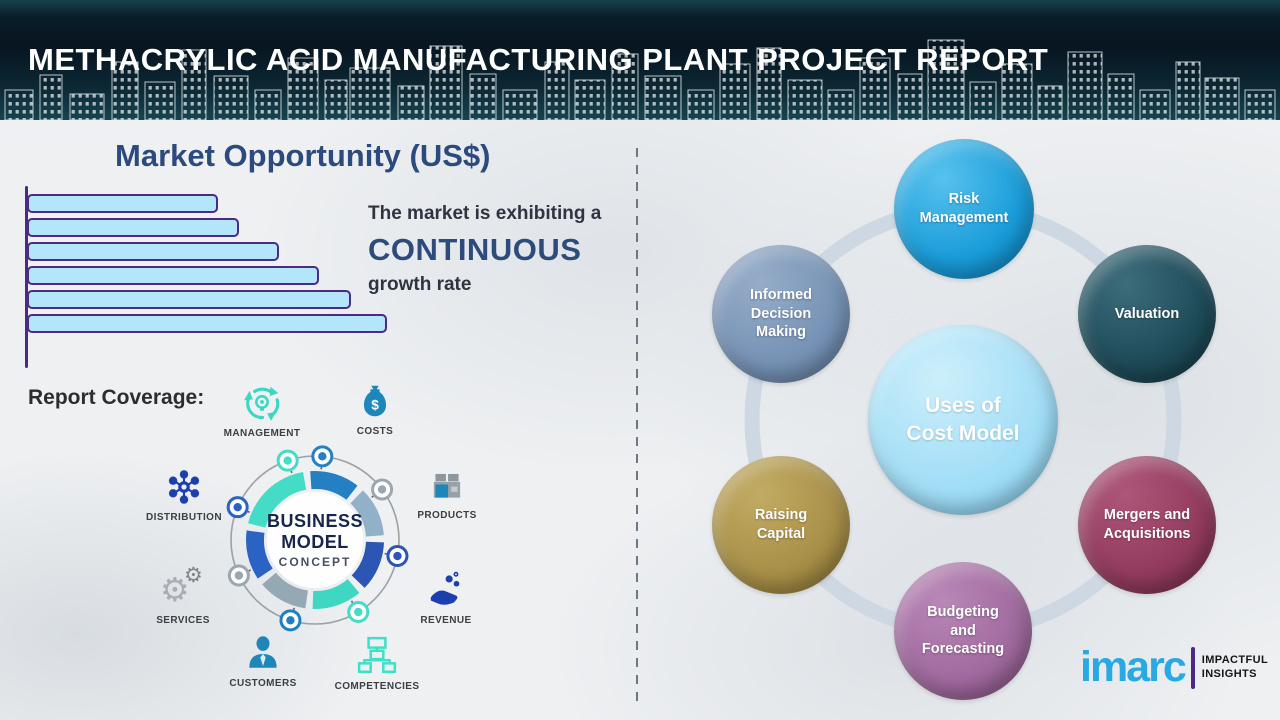 Image resolution: width=1280 pixels, height=720 pixels. Describe the element at coordinates (420, 284) in the screenshot. I see `annotation-line2: growth rate` at that location.